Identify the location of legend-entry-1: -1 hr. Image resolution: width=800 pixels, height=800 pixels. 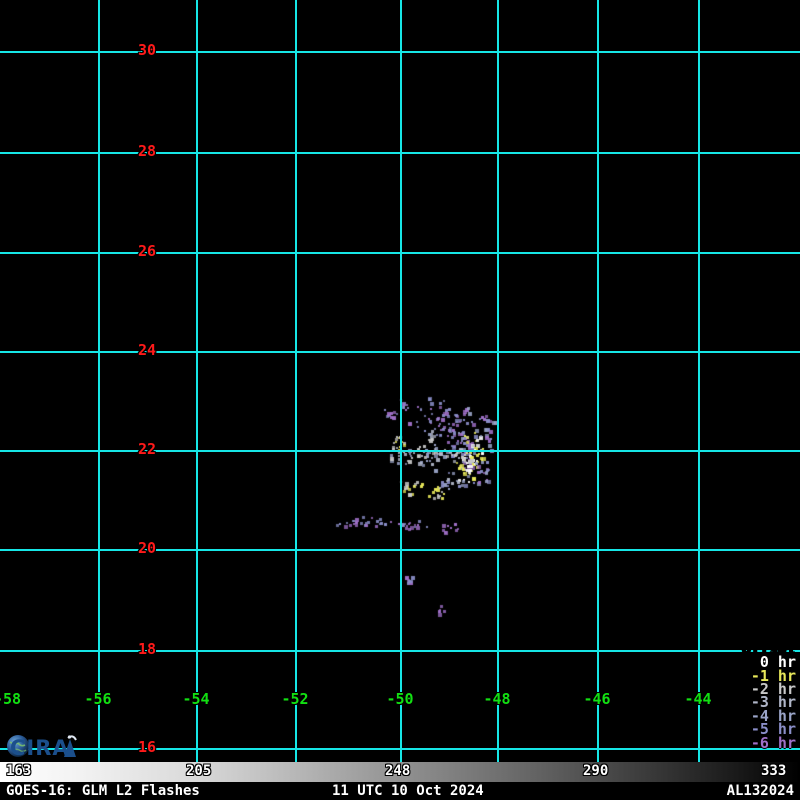
(773, 675).